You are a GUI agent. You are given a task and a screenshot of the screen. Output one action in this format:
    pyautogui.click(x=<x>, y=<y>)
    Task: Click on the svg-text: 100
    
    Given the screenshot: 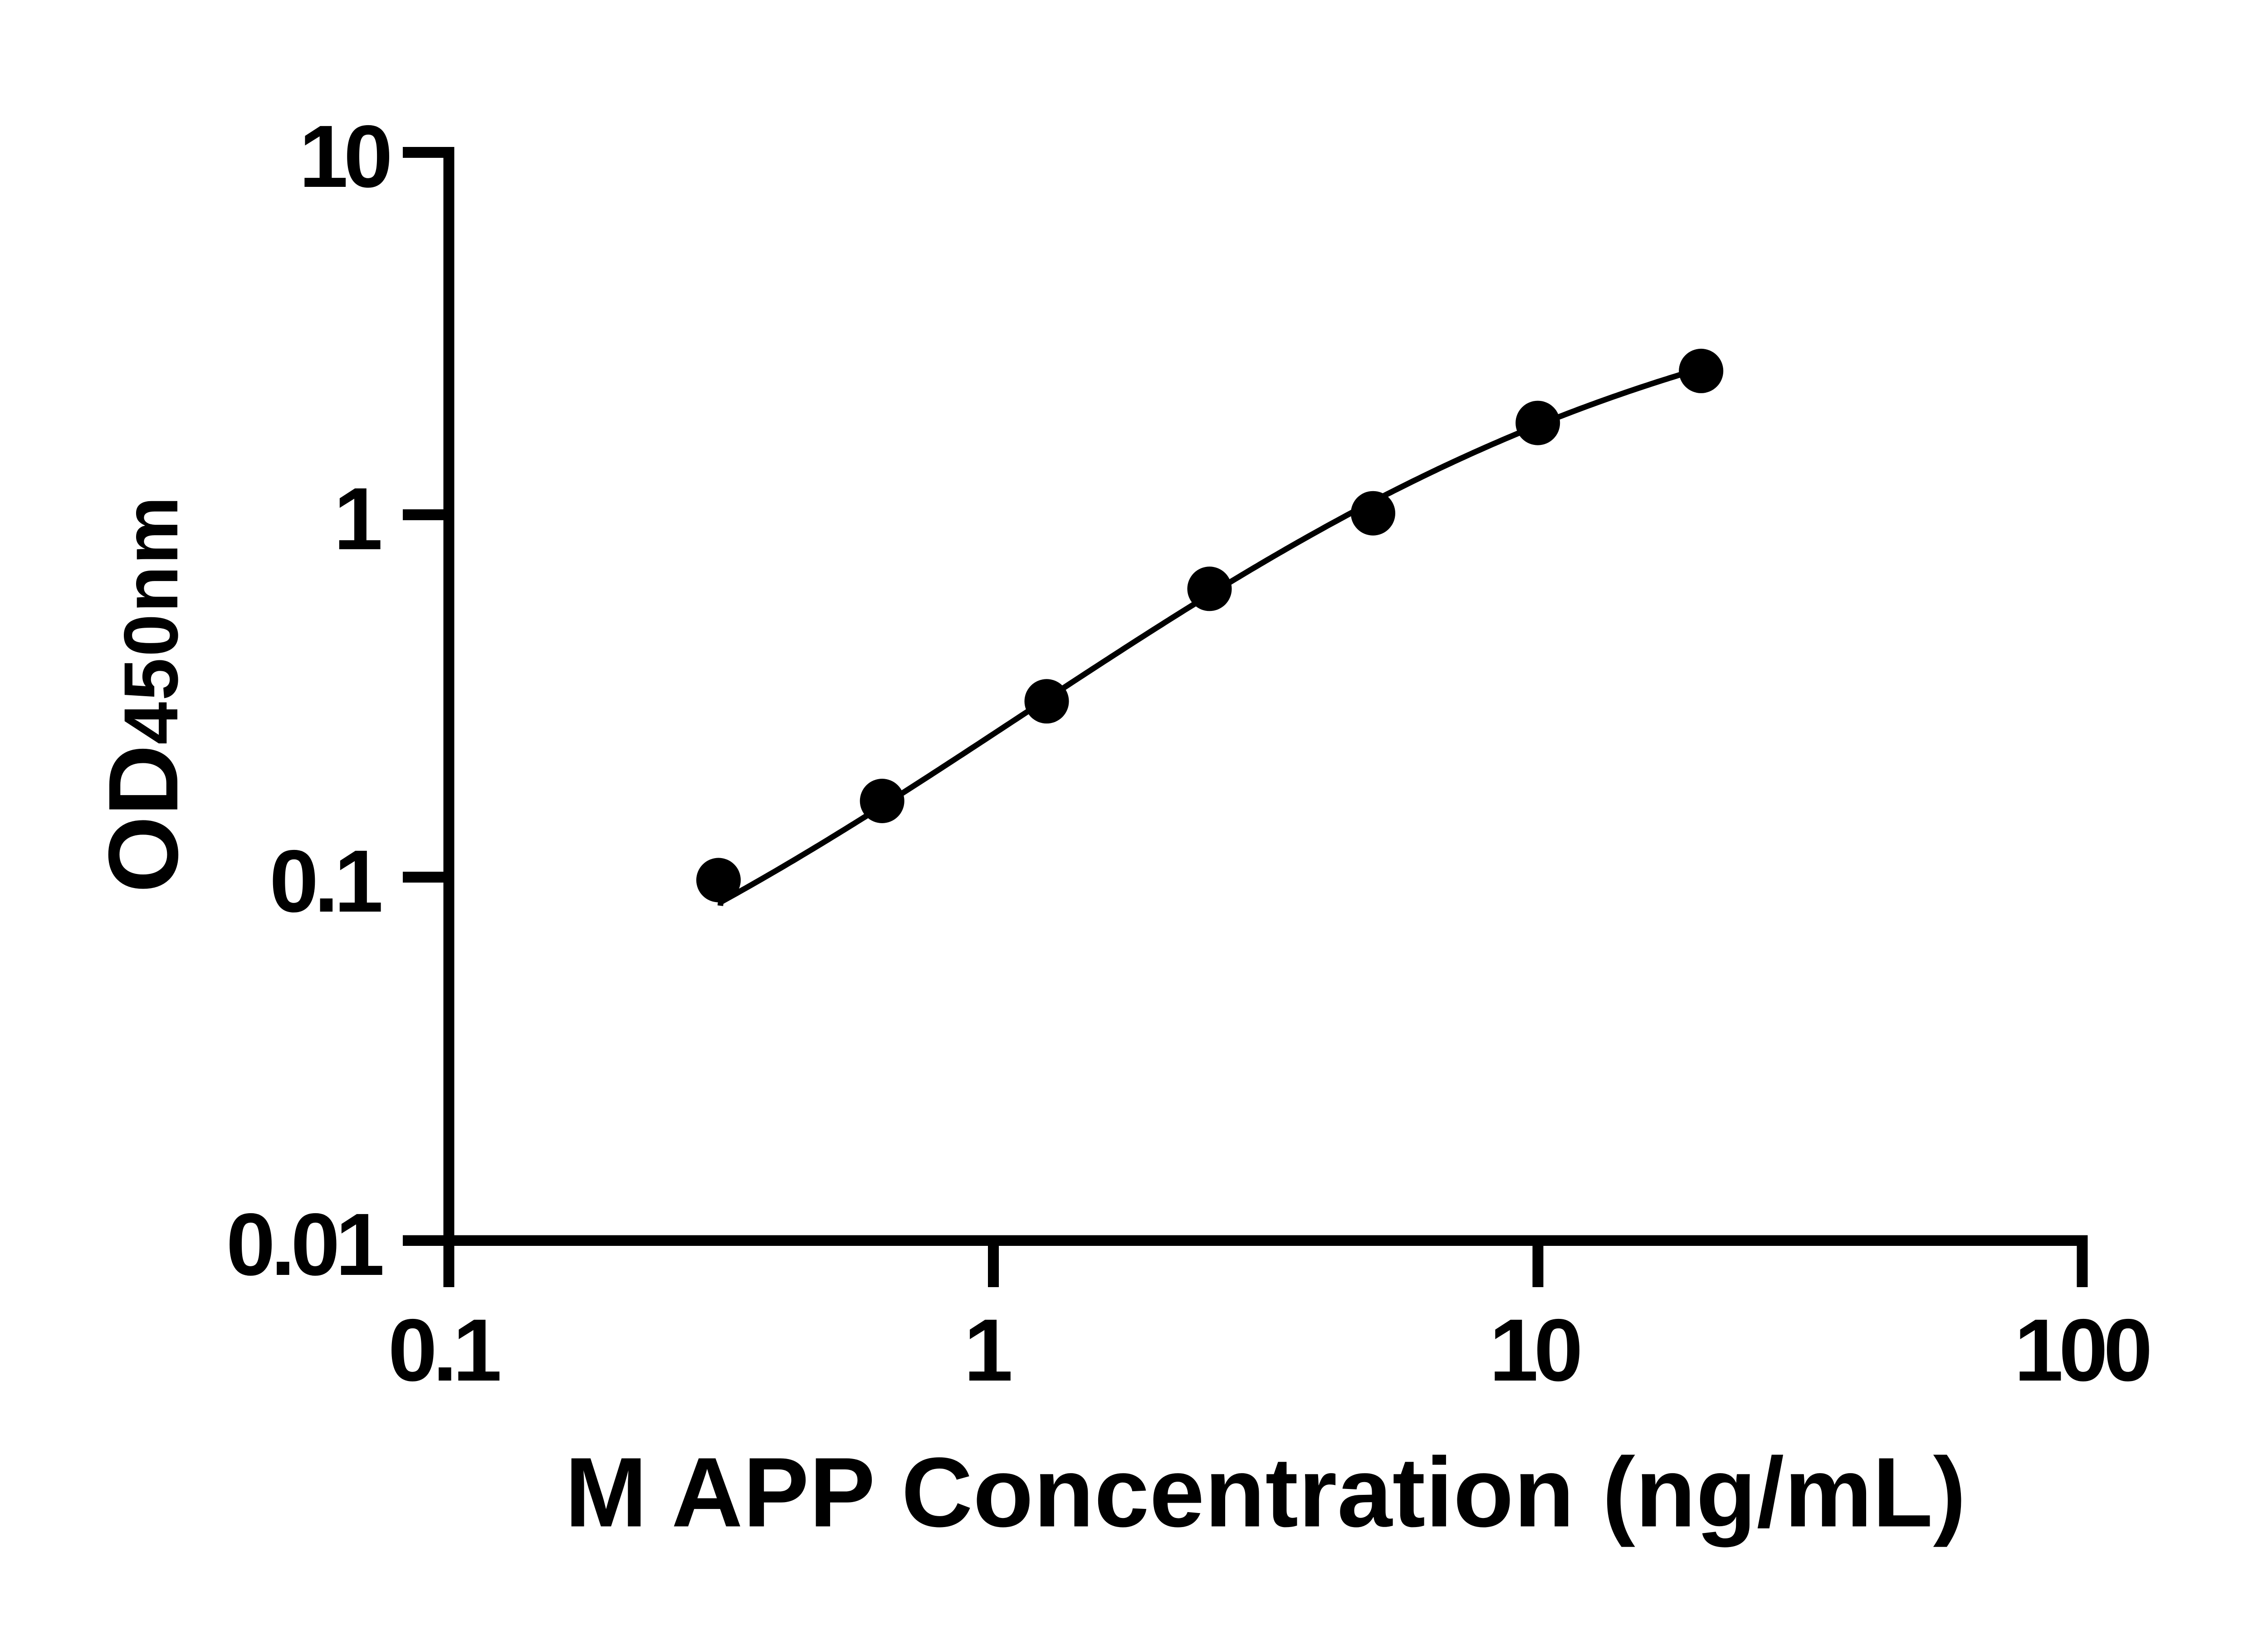 What is the action you would take?
    pyautogui.click(x=2081, y=1351)
    